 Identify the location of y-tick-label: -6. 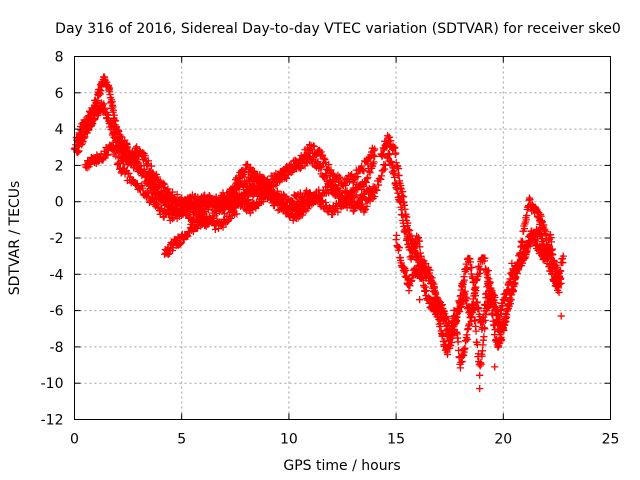
(57, 312).